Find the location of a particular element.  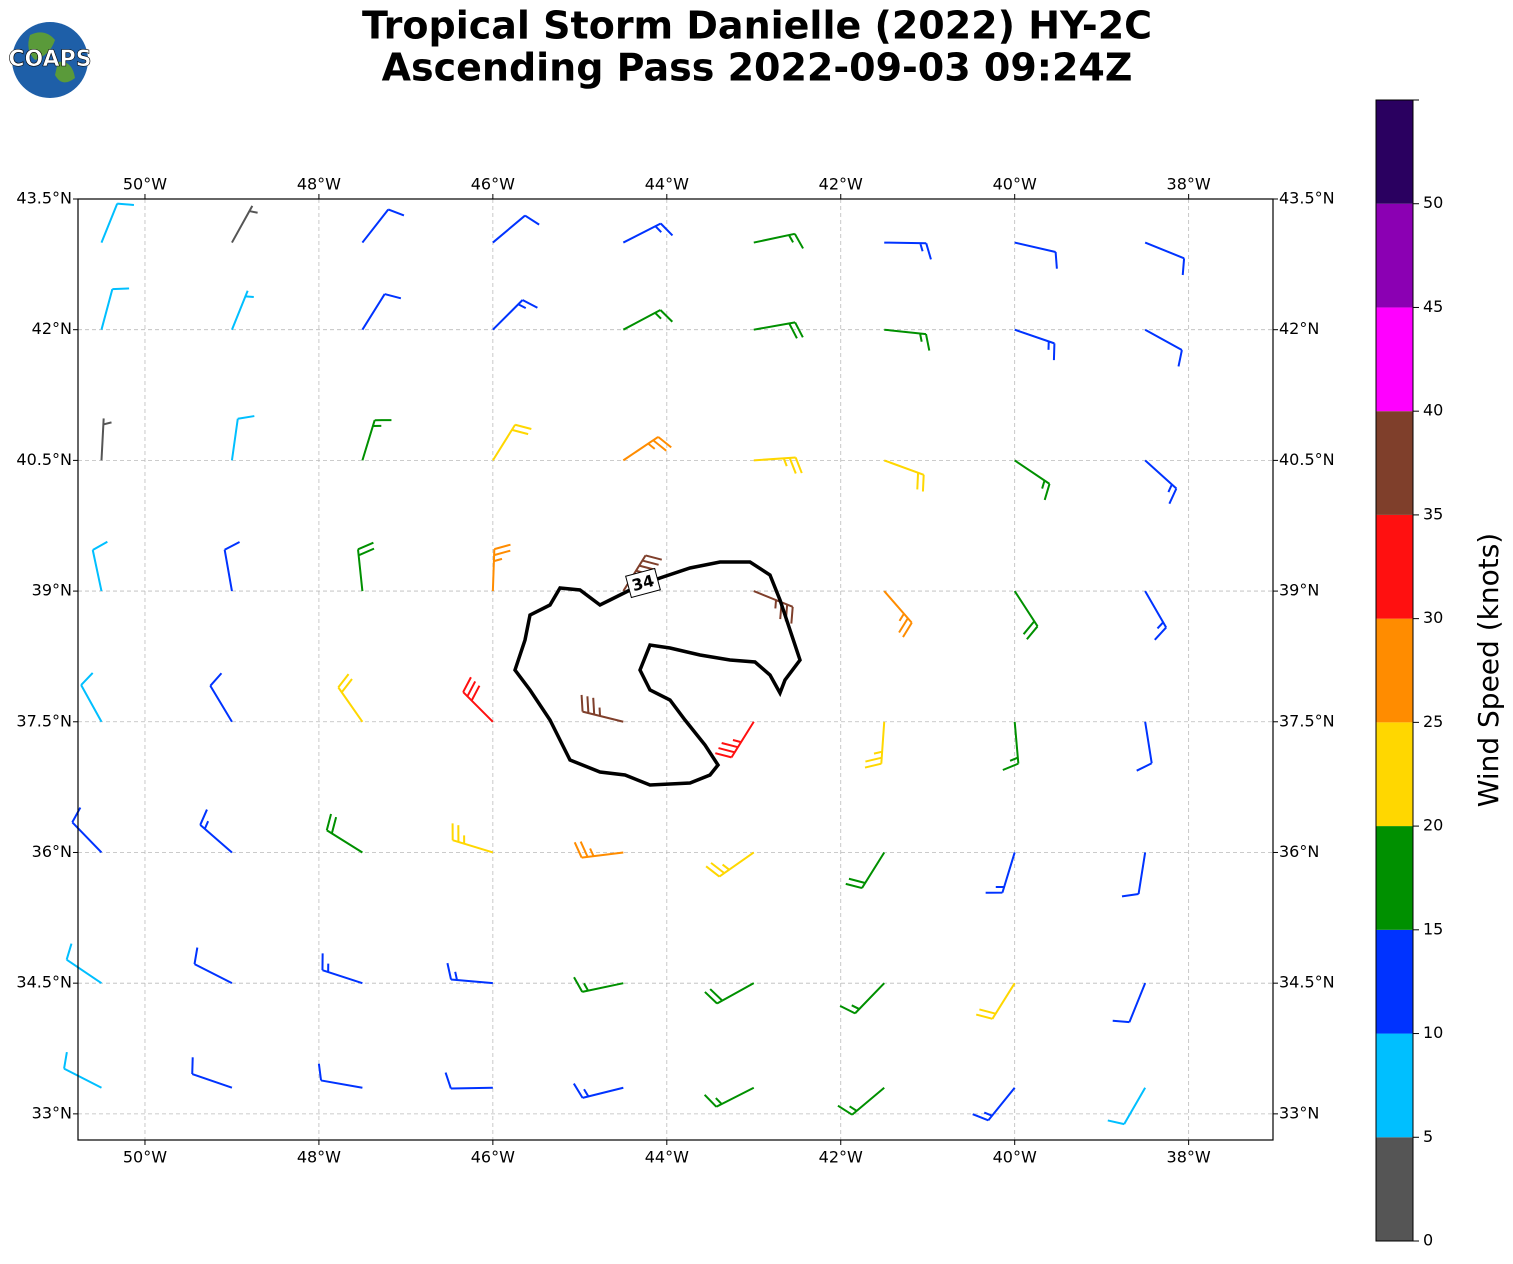

colorbar-tick-label: 35 is located at coordinates (1433, 513).